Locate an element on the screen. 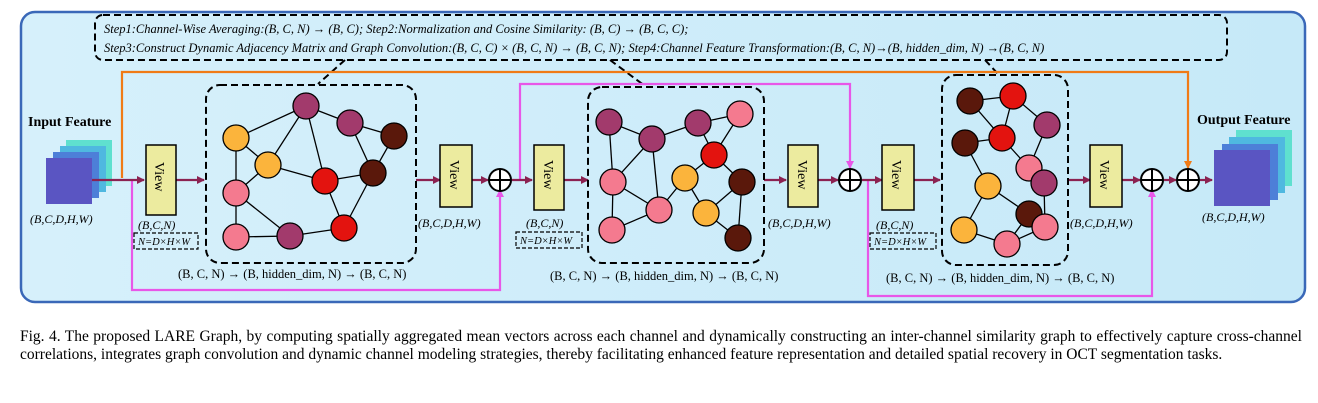 This screenshot has width=1318, height=403. view-label-6: View is located at coordinates (1103, 175).